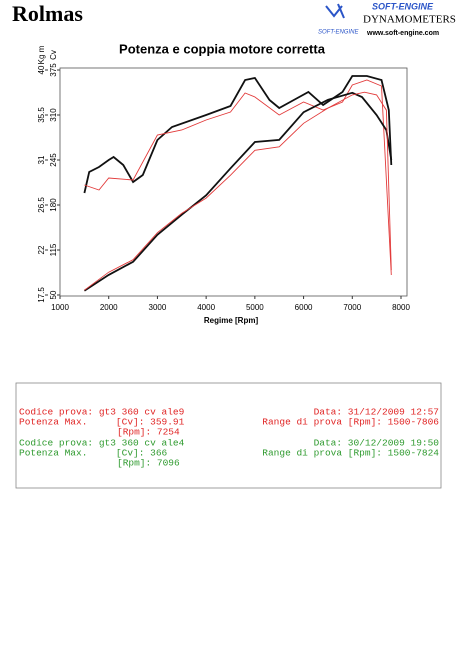 The height and width of the screenshot is (645, 461). I want to click on logo-small: SOFT-ENGINE, so click(338, 33).